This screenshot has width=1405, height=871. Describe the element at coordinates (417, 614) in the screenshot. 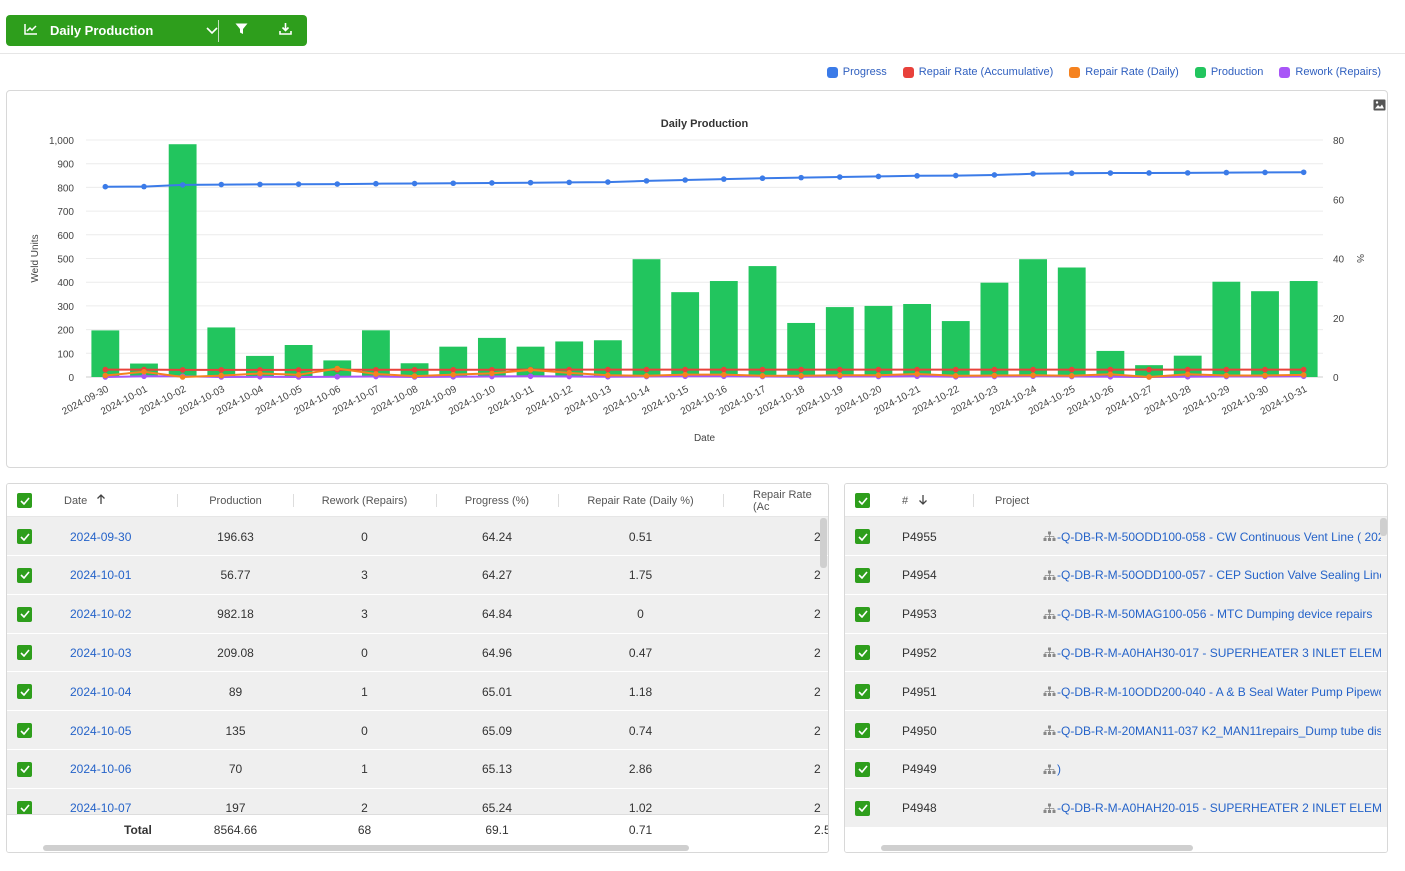

I see `table-row: 2024-10-02 982.18 3 64.84 0 2` at that location.